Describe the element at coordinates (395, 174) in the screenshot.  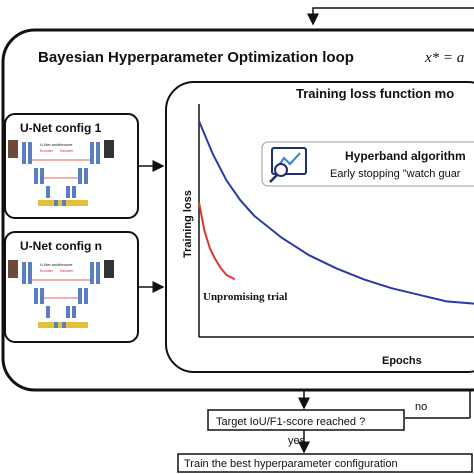
I see `hyperband-subtitle: Early stopping "watch guar` at that location.